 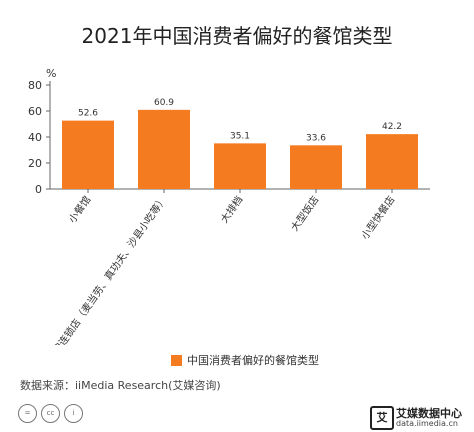 I want to click on brand-url: data.iimedia.cn, so click(x=427, y=423).